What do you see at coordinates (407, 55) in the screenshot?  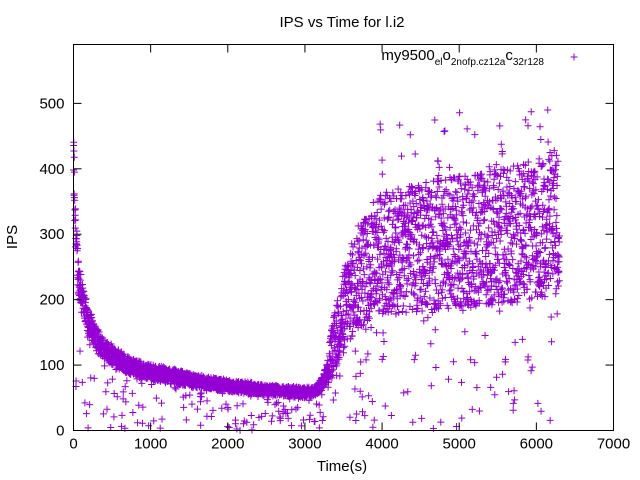 I see `legend-part-1: my9500` at bounding box center [407, 55].